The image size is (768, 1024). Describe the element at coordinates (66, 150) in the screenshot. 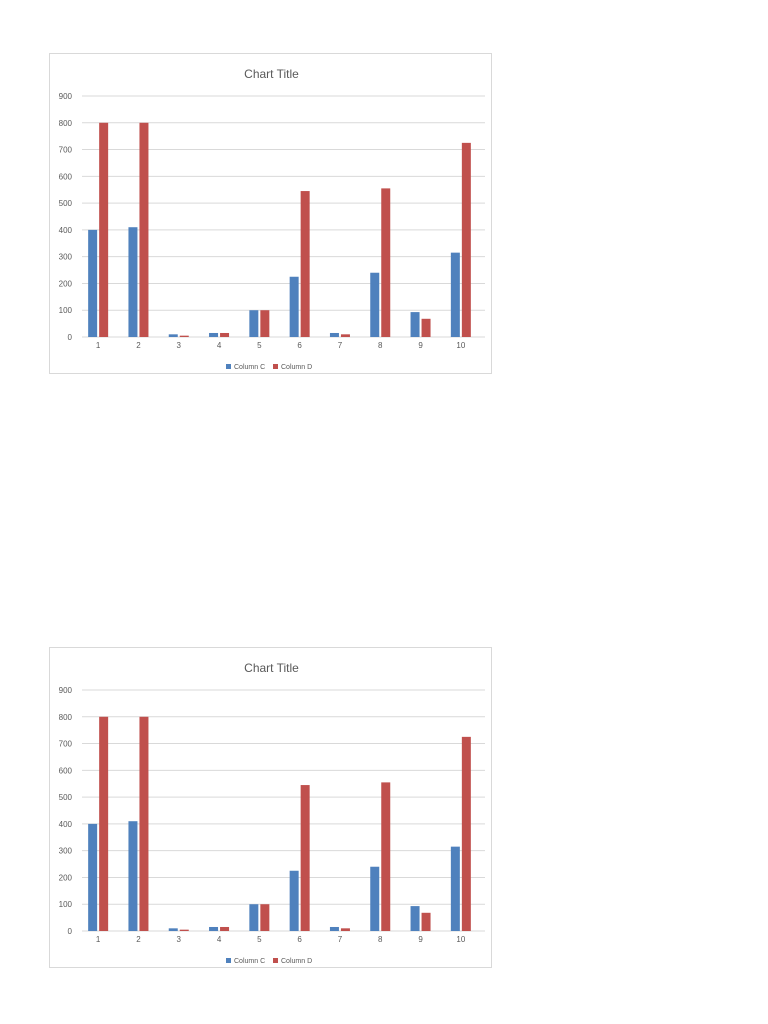

I see `y-tick-label: 700` at that location.